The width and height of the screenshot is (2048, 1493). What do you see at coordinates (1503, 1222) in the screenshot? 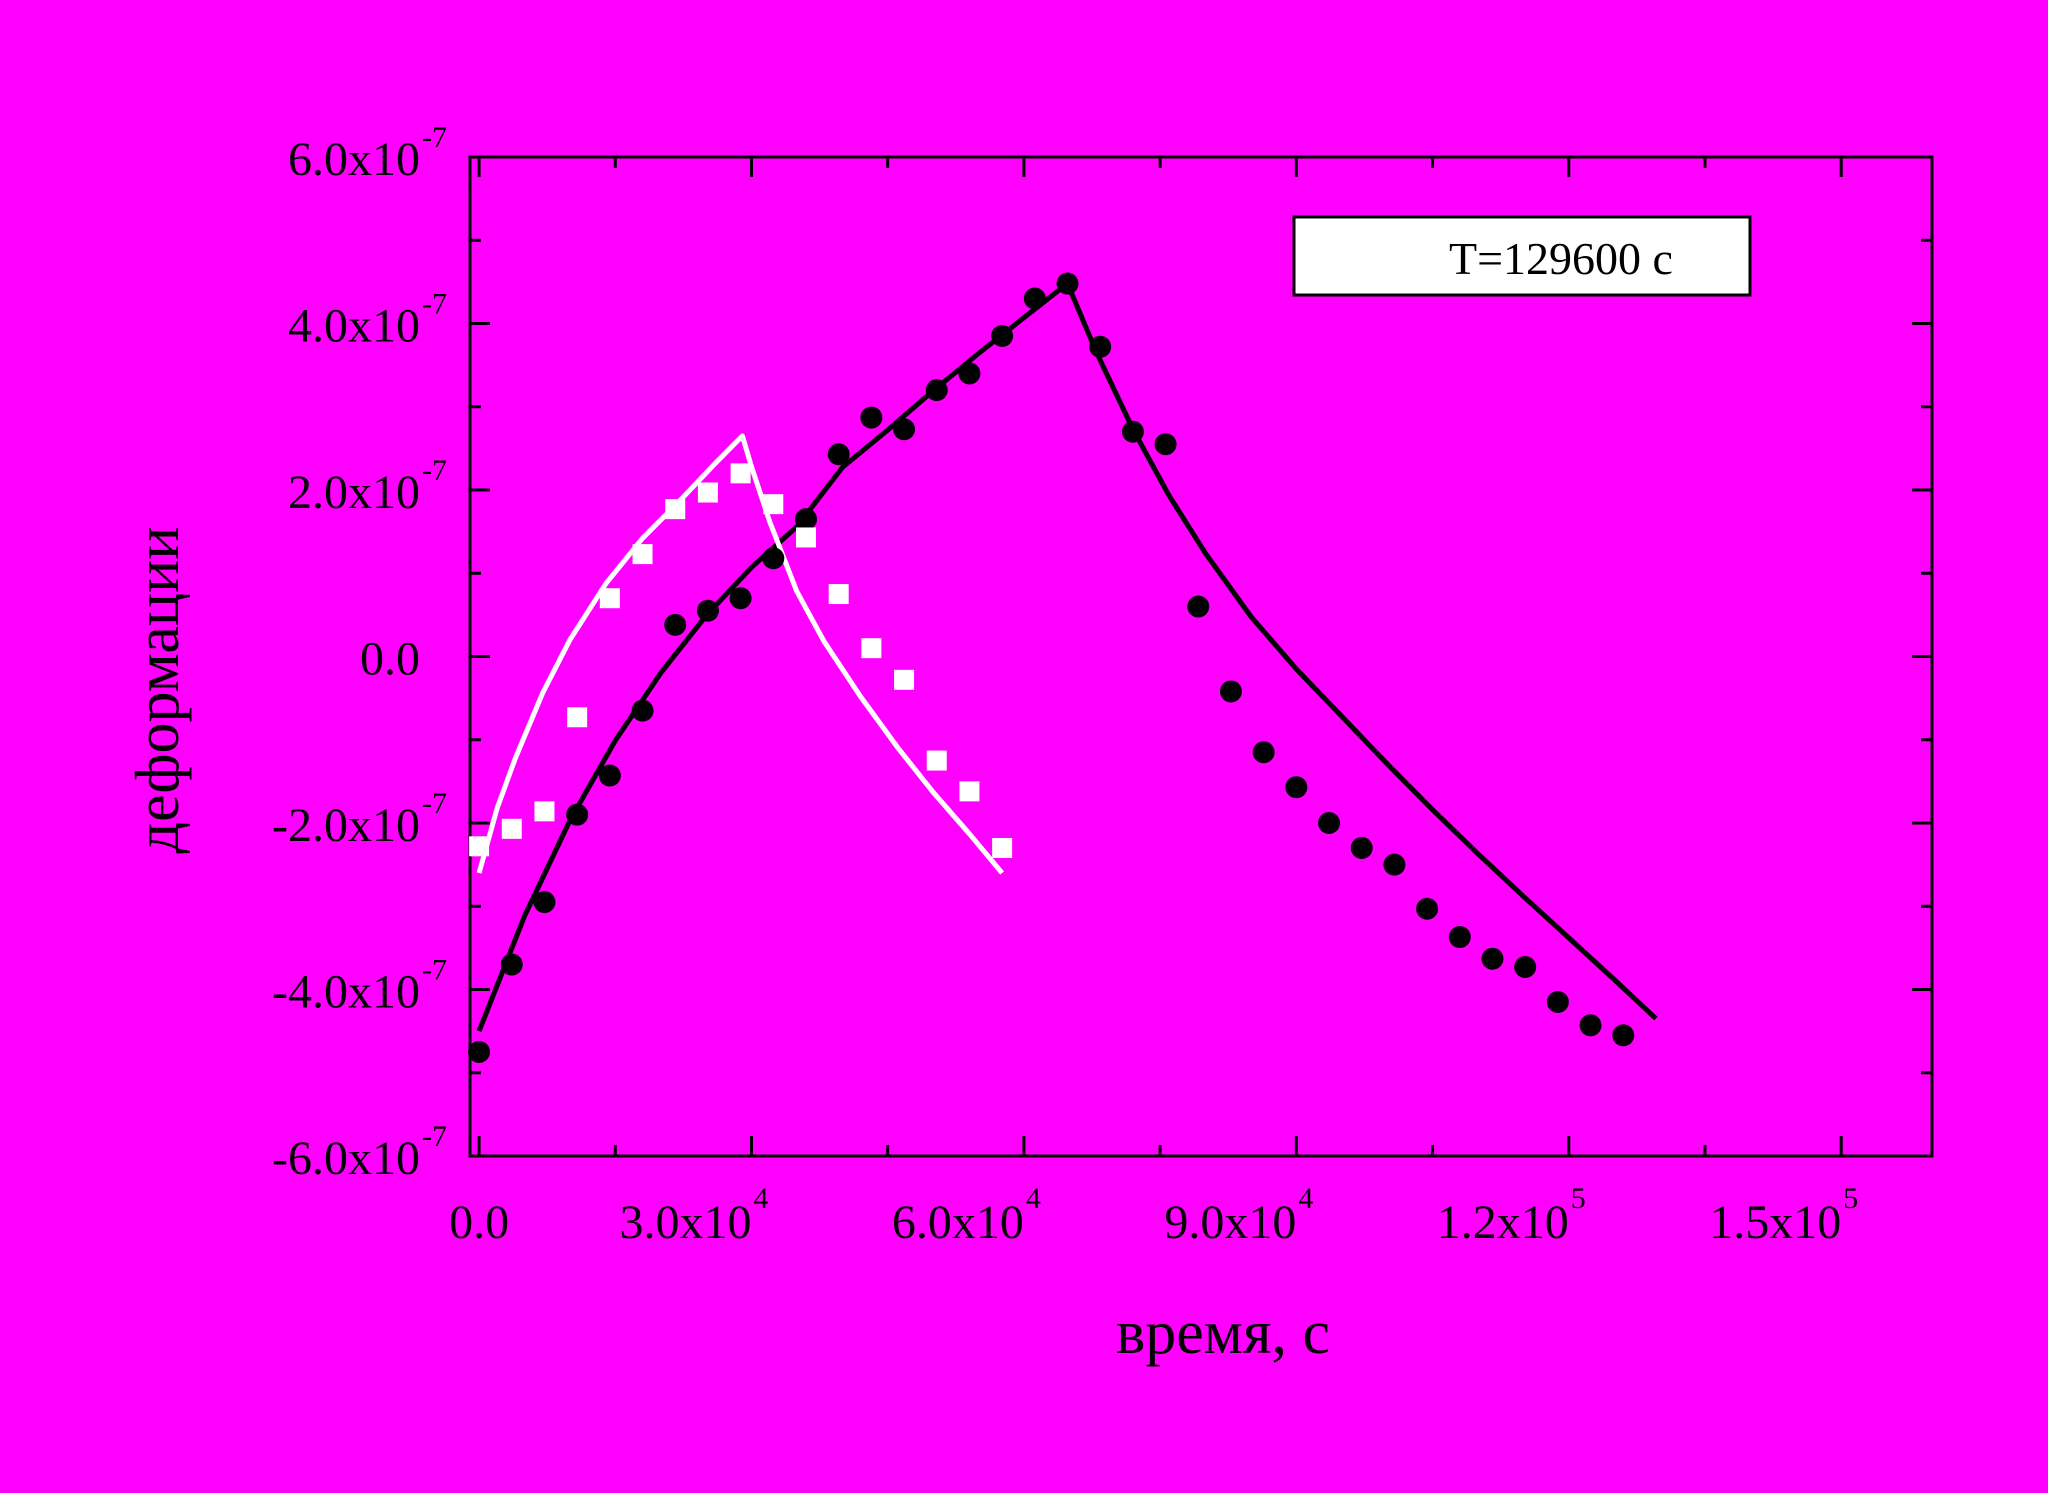
I see `x-tick-label: 1.2x10` at bounding box center [1503, 1222].